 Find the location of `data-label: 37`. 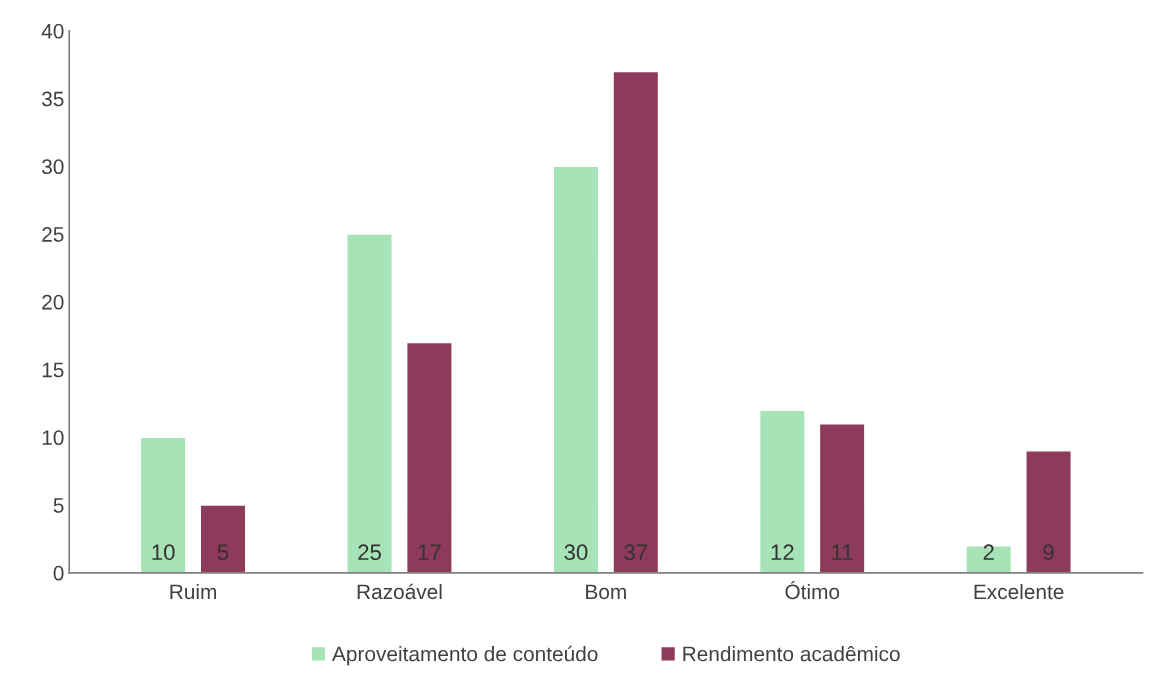

data-label: 37 is located at coordinates (636, 552).